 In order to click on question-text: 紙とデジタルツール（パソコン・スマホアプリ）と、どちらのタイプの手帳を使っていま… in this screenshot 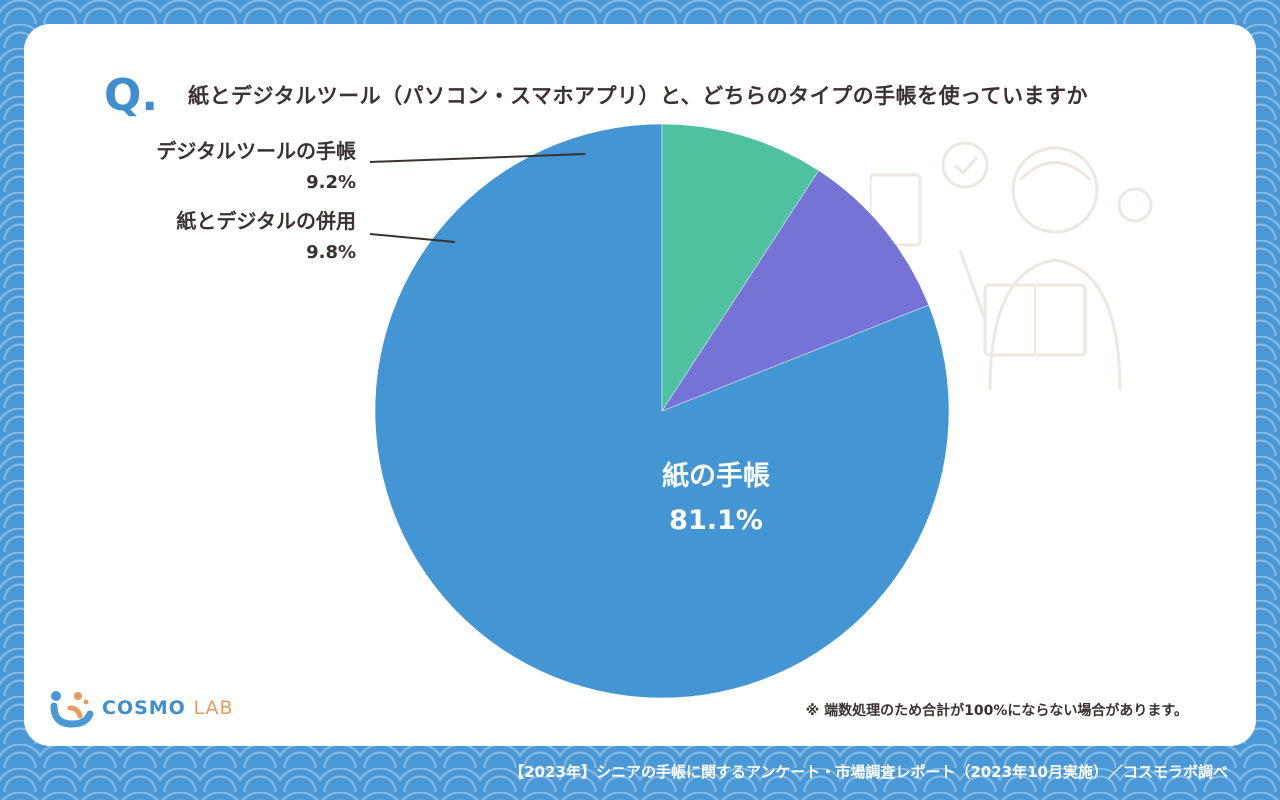, I will do `click(638, 96)`.